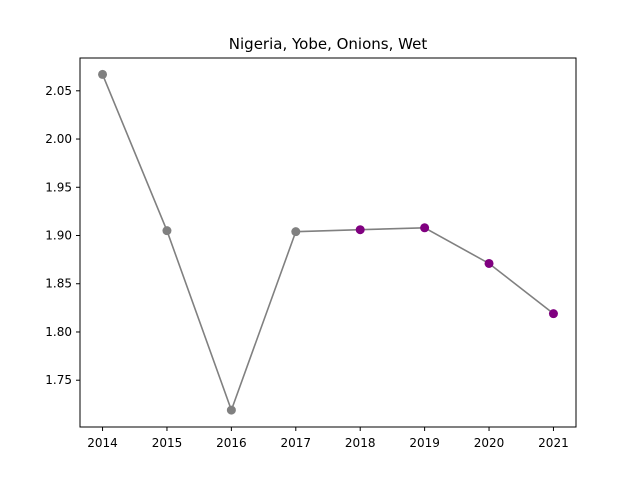  What do you see at coordinates (167, 443) in the screenshot?
I see `x-tick-label: 2015` at bounding box center [167, 443].